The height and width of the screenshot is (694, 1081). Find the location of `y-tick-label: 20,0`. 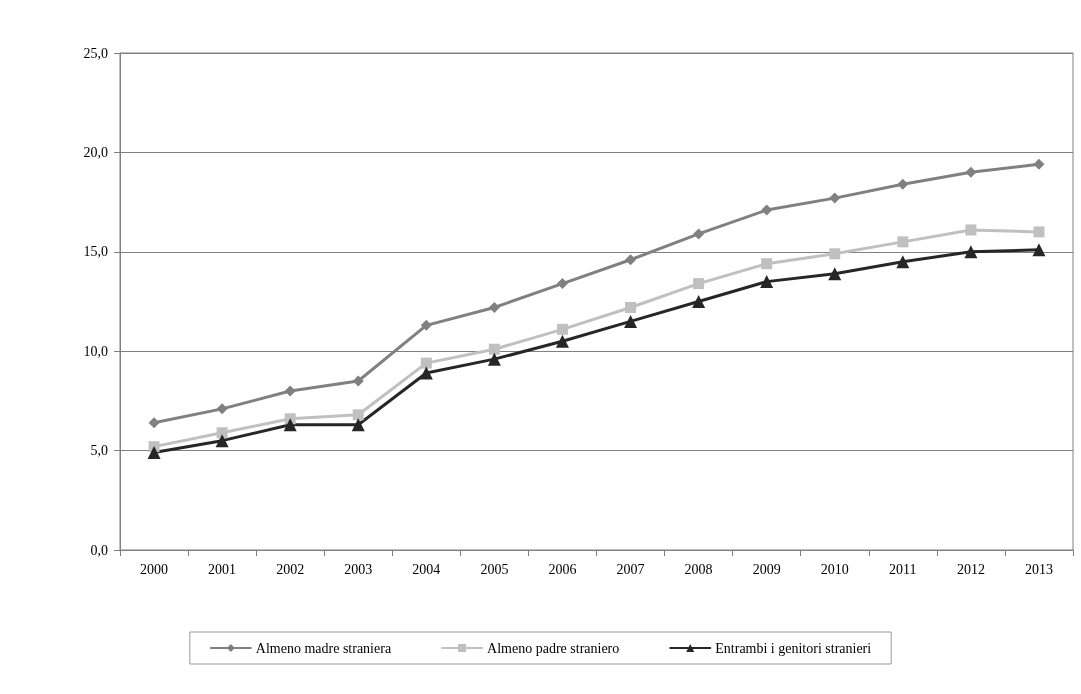

y-tick-label: 20,0 is located at coordinates (95, 152).